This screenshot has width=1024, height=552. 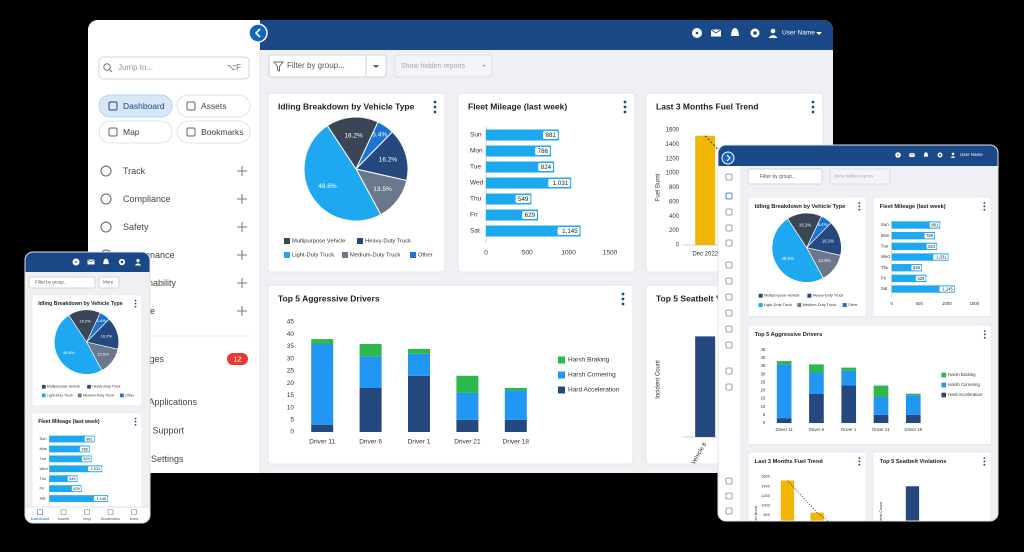 What do you see at coordinates (174, 68) in the screenshot?
I see `search-box: Jump to... ⌥F` at bounding box center [174, 68].